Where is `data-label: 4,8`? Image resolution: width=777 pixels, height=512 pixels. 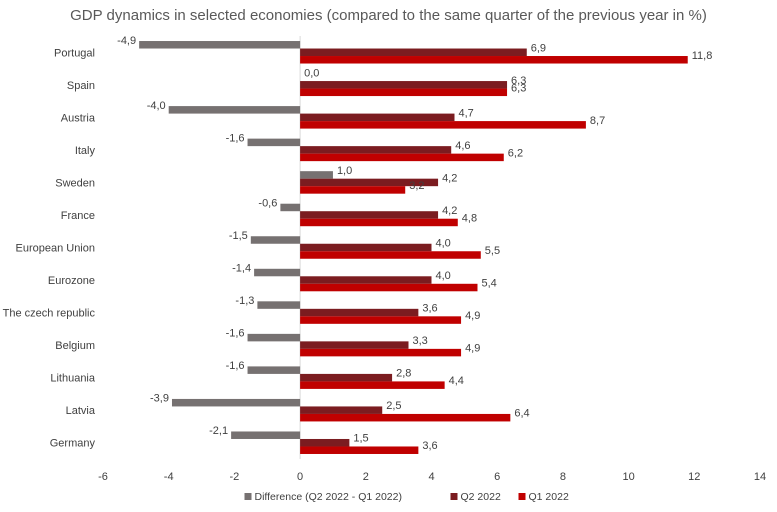
data-label: 4,8 is located at coordinates (469, 218).